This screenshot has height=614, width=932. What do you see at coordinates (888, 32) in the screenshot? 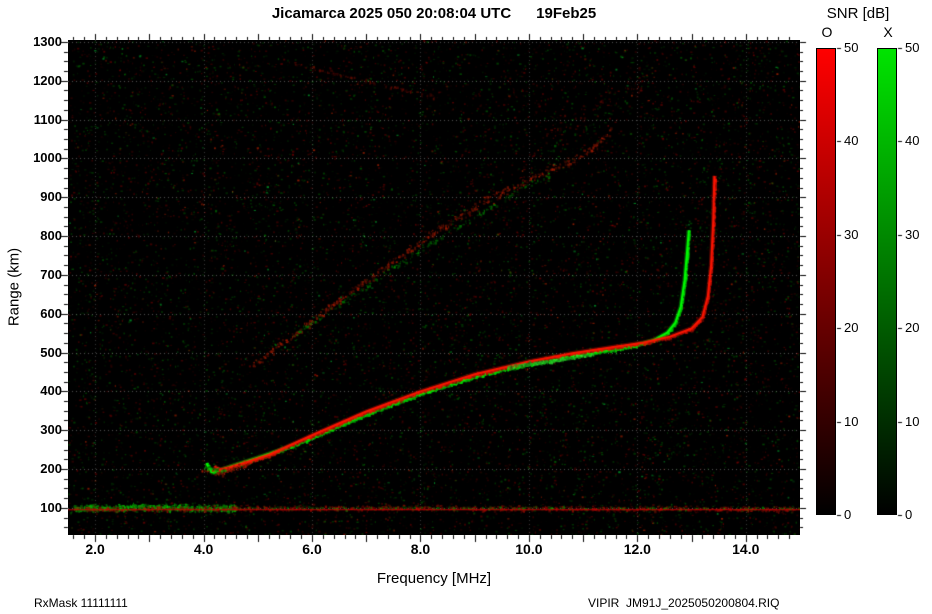
I see `colorbar-mode-label: X` at bounding box center [888, 32].